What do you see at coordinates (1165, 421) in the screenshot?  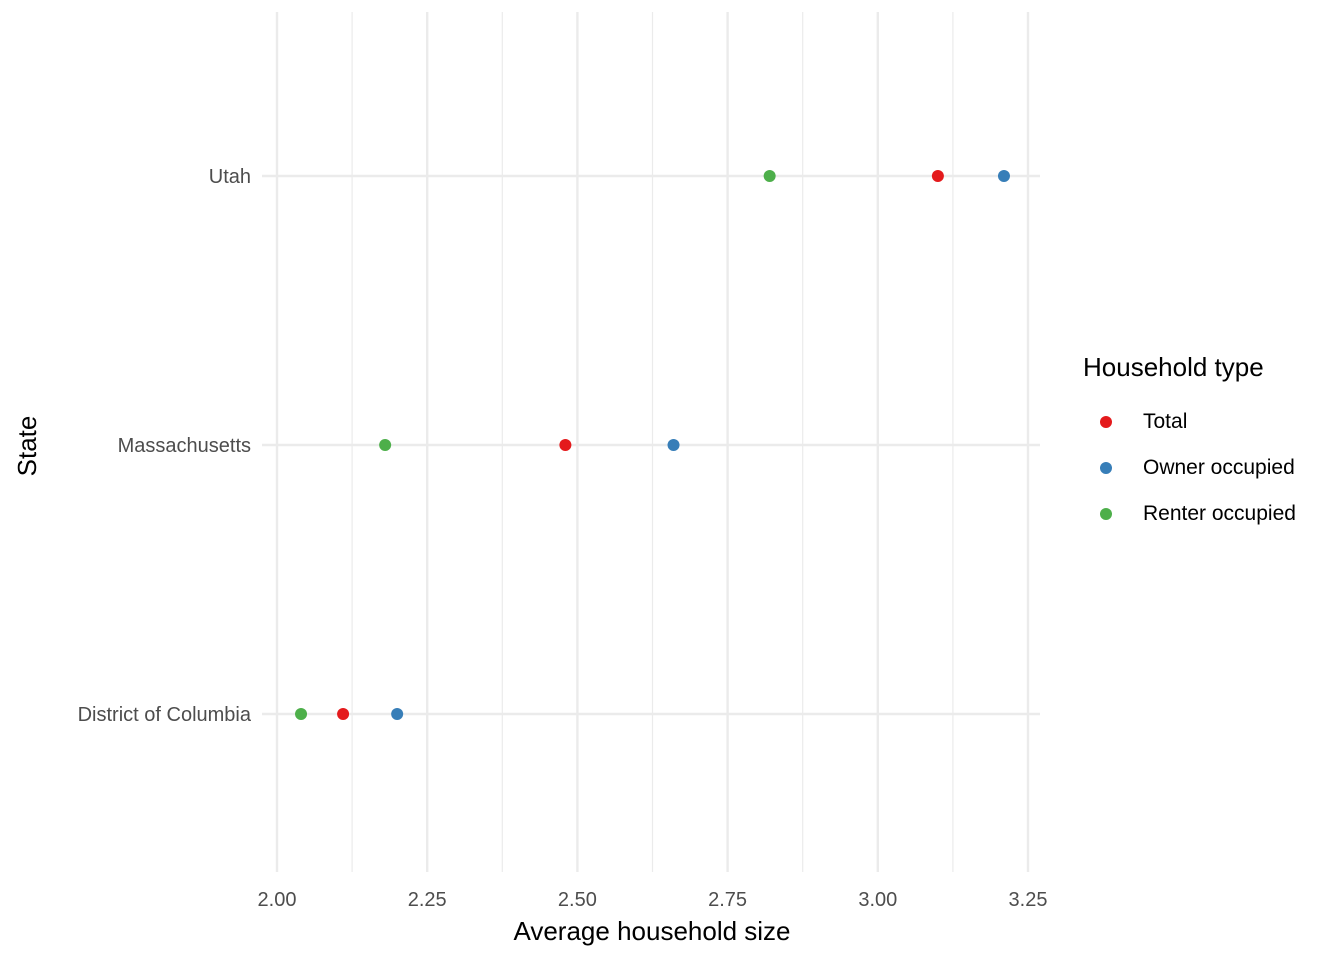 I see `legend-label: Total` at bounding box center [1165, 421].